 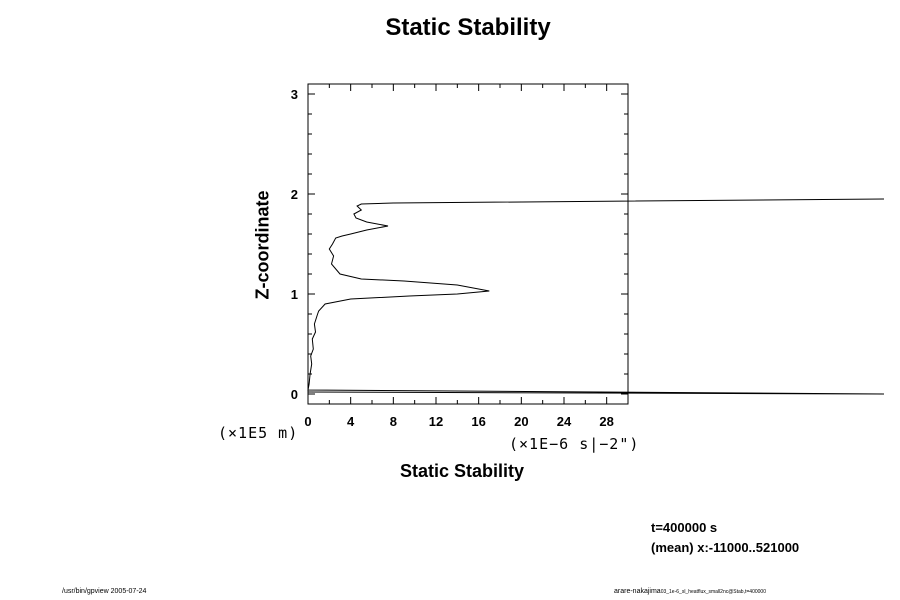 What do you see at coordinates (468, 27) in the screenshot?
I see `chart-title: Static Stability` at bounding box center [468, 27].